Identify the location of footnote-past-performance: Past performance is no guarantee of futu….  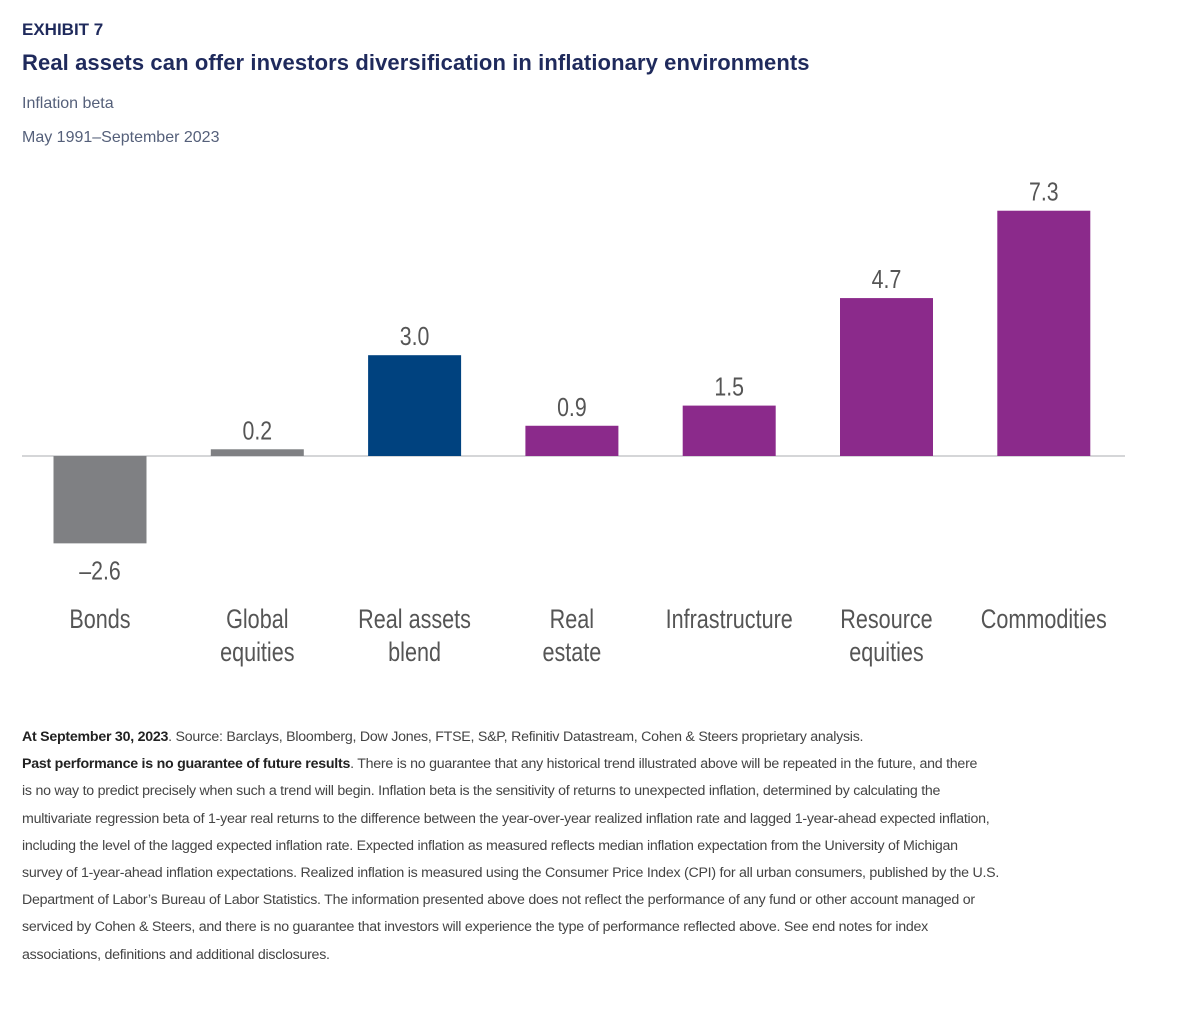
(186, 764).